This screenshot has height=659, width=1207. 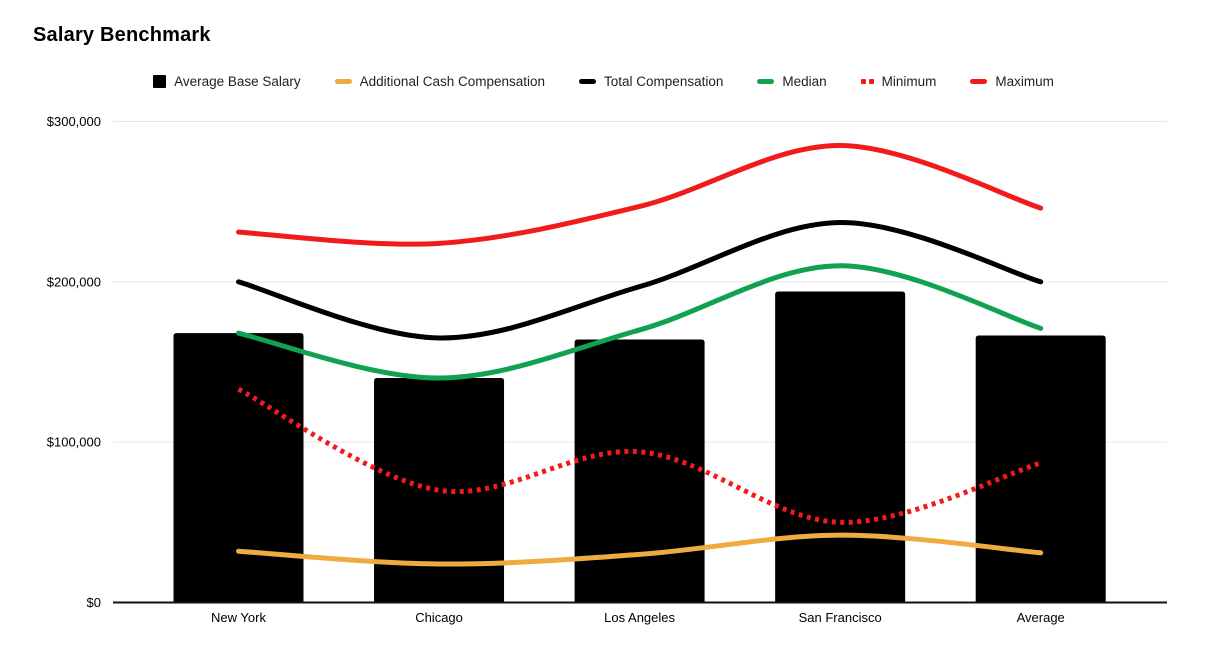 What do you see at coordinates (640, 322) in the screenshot?
I see `line-series-median` at bounding box center [640, 322].